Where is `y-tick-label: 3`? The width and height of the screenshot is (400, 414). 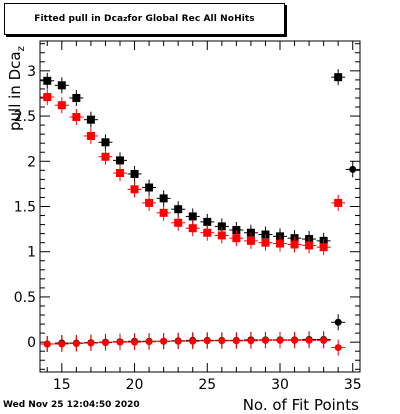
y-tick-label: 3 is located at coordinates (31, 72).